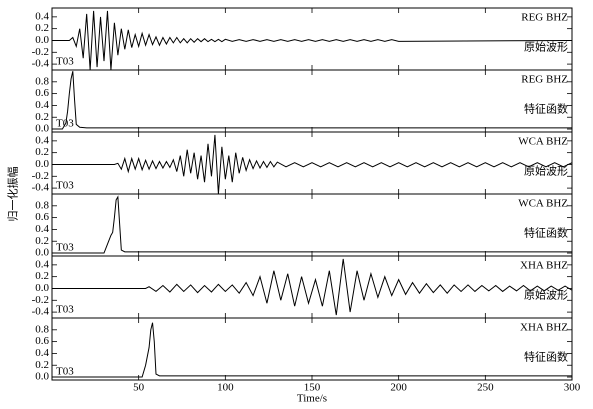 This screenshot has height=409, width=593. What do you see at coordinates (572, 388) in the screenshot?
I see `x-tick-label: 300` at bounding box center [572, 388].